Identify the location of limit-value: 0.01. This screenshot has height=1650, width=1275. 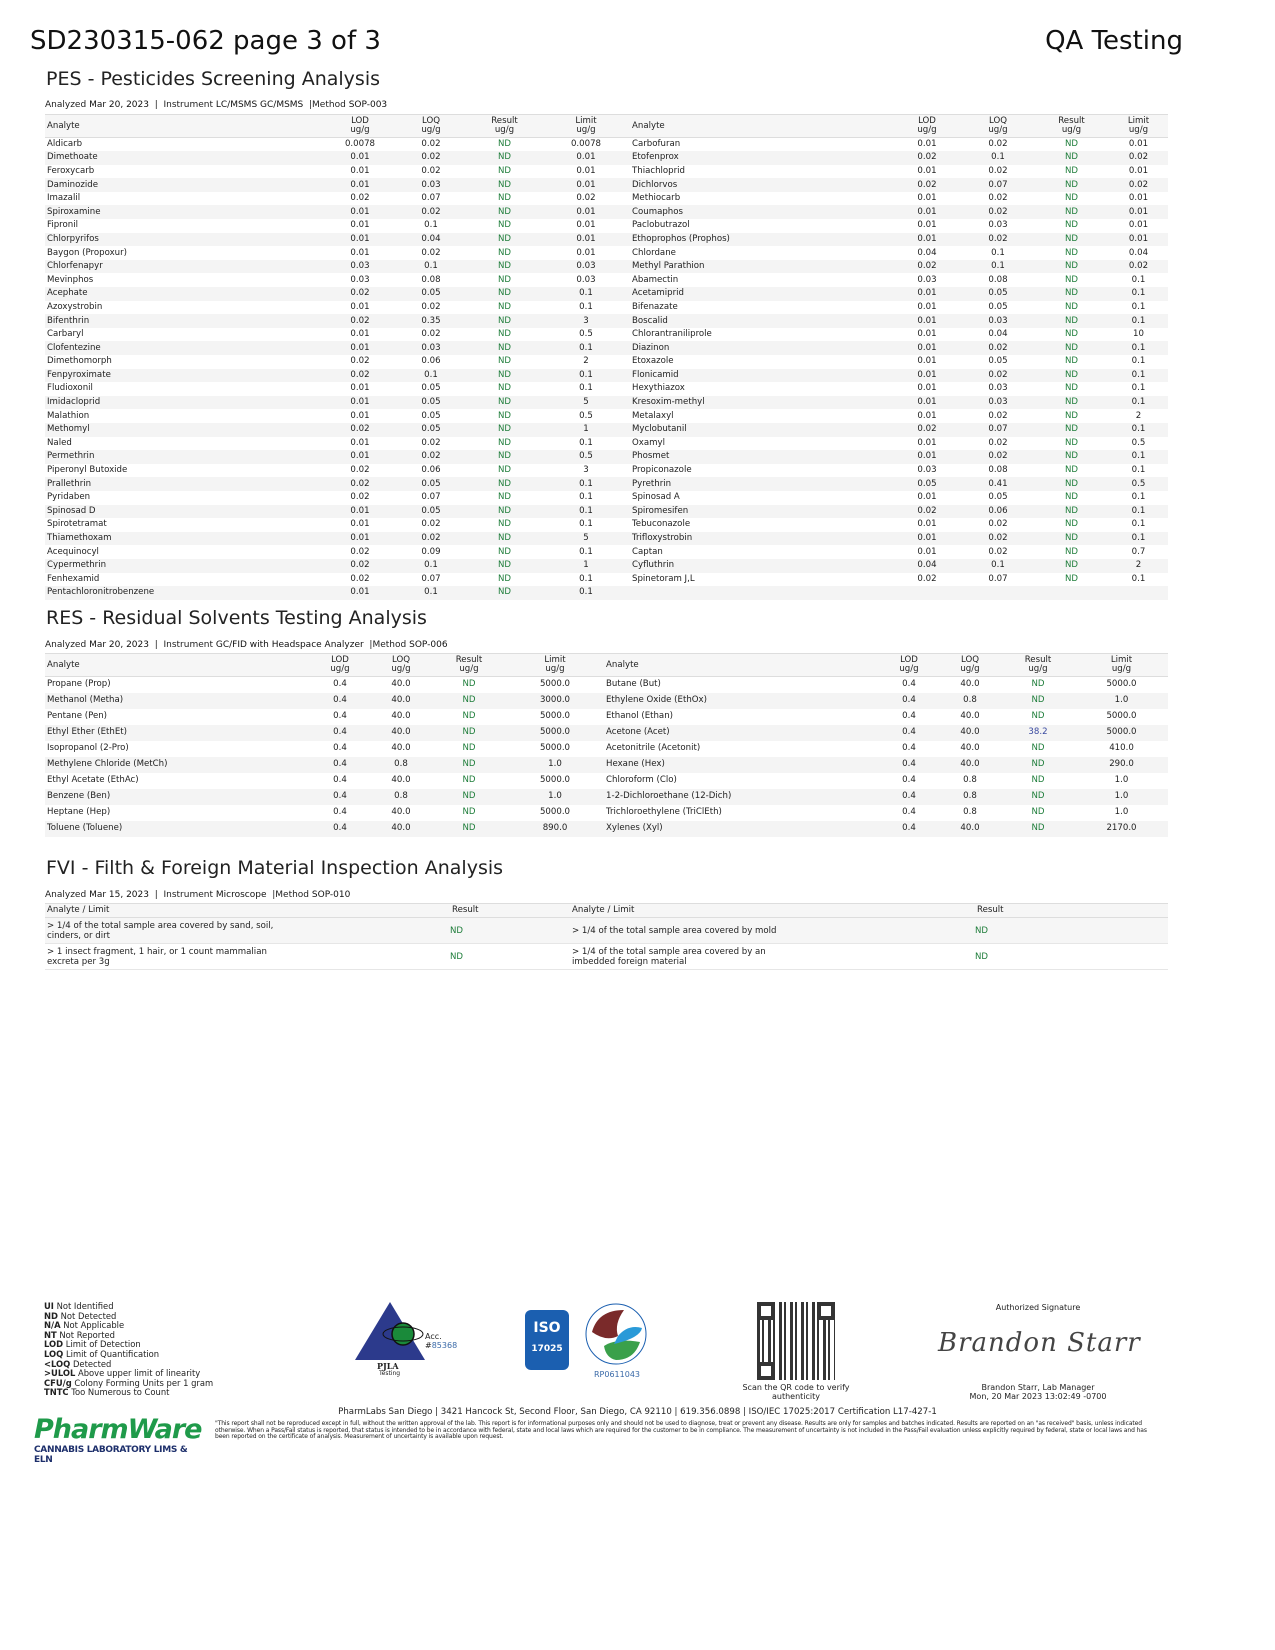
(586, 252).